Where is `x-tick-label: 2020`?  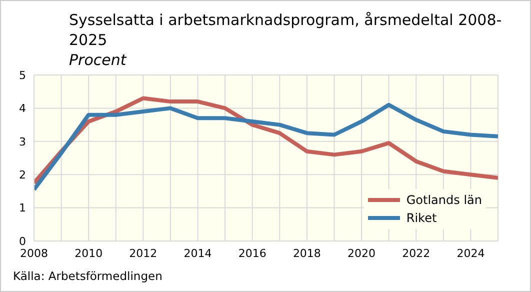
x-tick-label: 2020 is located at coordinates (362, 253).